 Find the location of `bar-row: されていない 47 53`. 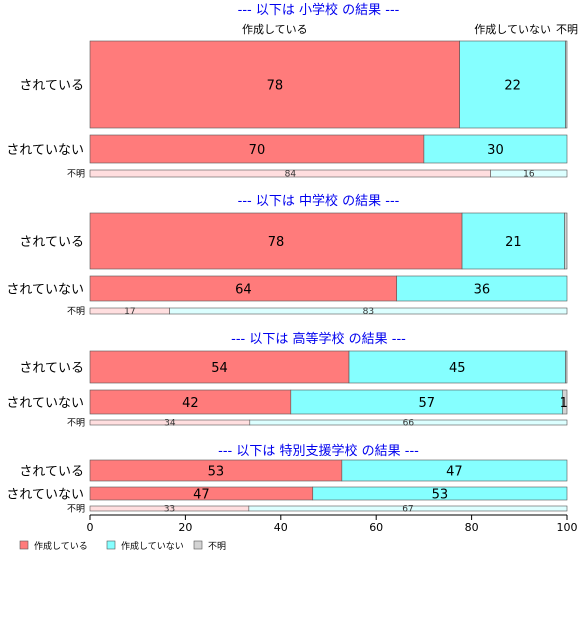

bar-row: されていない 47 53 is located at coordinates (287, 494).